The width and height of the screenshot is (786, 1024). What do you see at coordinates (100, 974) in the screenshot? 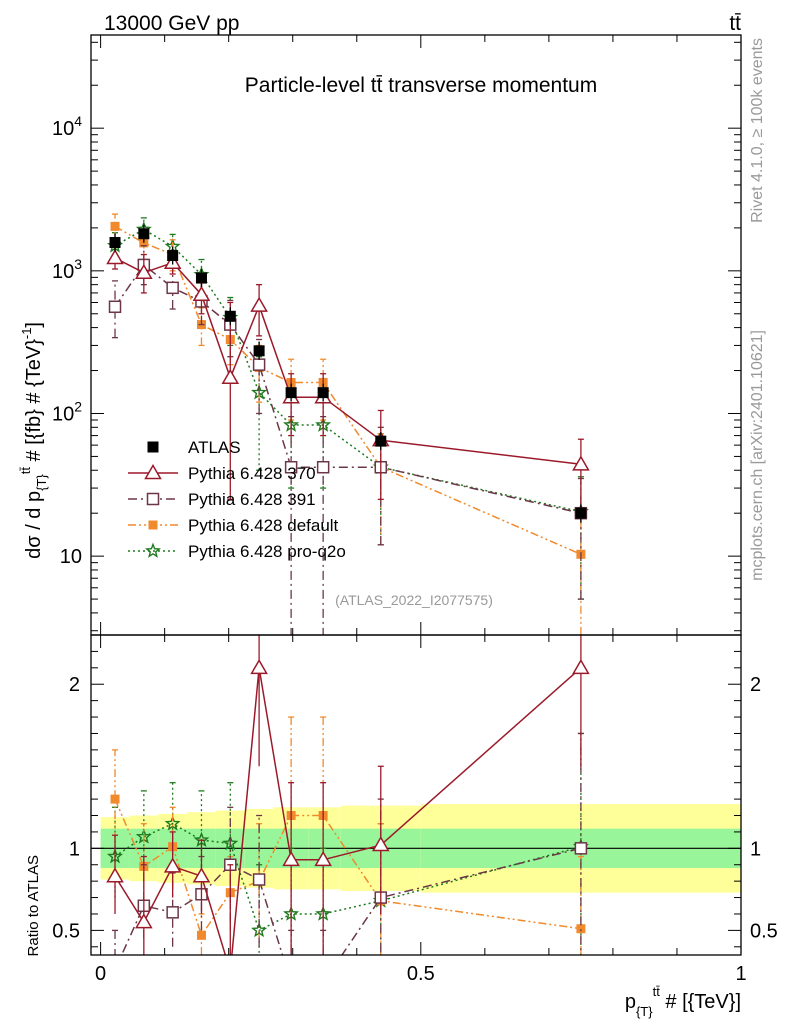
I see `x-tick-label: 0` at bounding box center [100, 974].